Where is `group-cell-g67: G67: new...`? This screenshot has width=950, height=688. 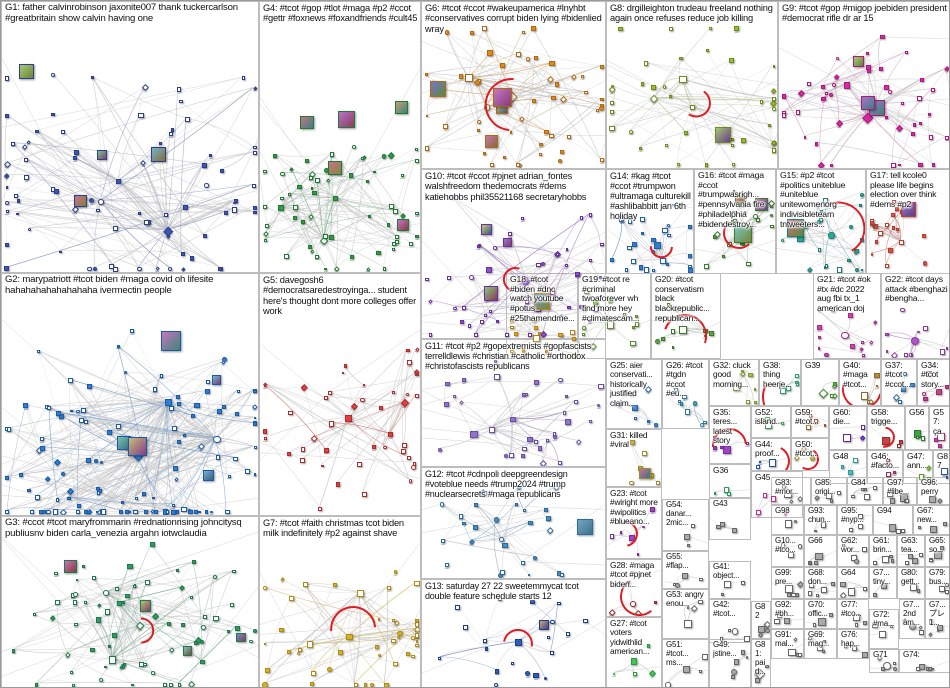
group-cell-g67: G67: new... is located at coordinates (931, 520).